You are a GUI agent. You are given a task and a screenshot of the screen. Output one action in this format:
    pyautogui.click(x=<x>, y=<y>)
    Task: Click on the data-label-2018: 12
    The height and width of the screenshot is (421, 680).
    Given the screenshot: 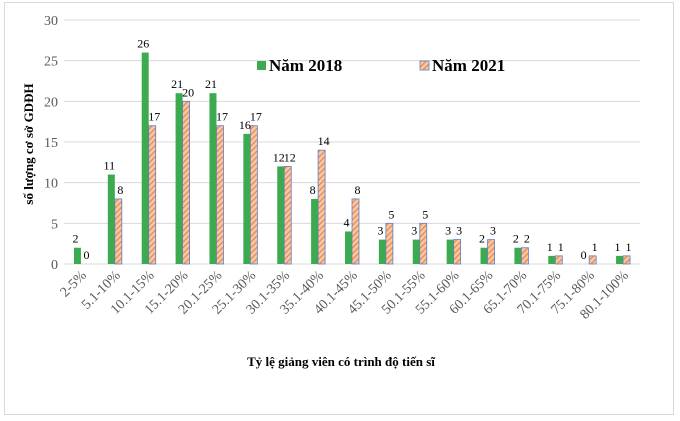 What is the action you would take?
    pyautogui.click(x=279, y=157)
    